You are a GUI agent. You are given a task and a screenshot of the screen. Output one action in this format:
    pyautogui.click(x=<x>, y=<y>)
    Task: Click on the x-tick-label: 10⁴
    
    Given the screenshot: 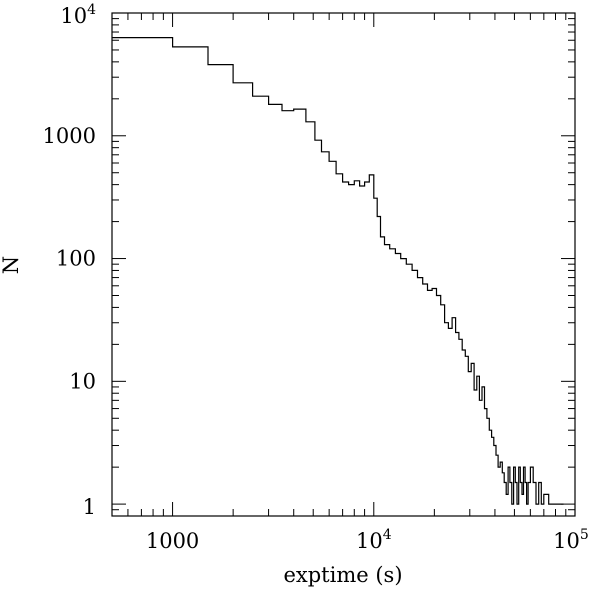 What is the action you would take?
    pyautogui.click(x=374, y=540)
    